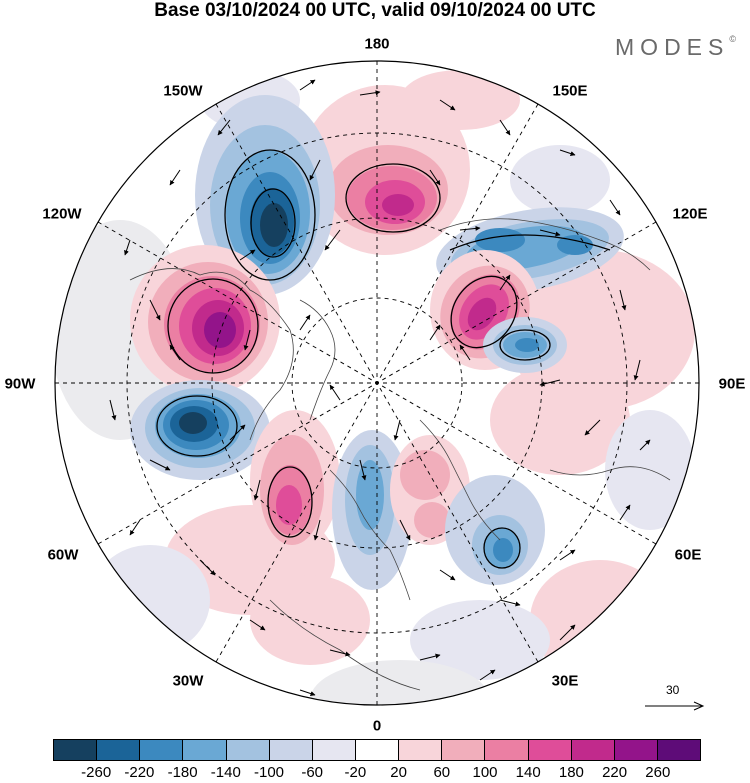 The height and width of the screenshot is (783, 750). Describe the element at coordinates (672, 47) in the screenshot. I see `brand-name: MODES` at that location.